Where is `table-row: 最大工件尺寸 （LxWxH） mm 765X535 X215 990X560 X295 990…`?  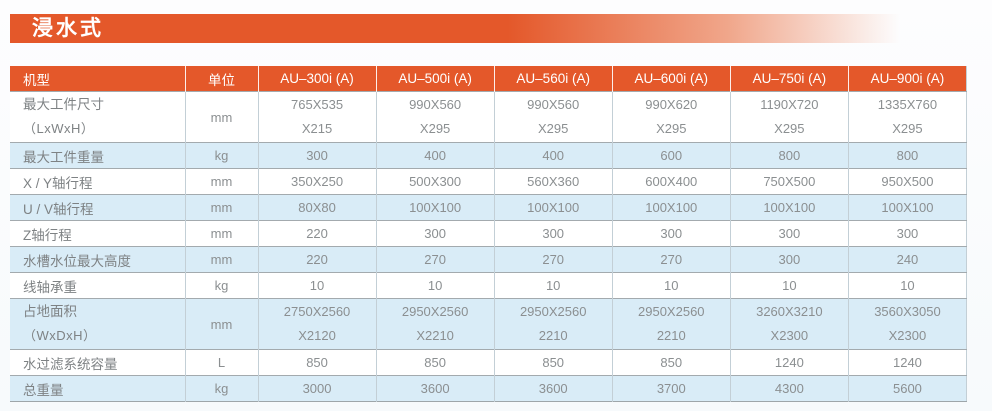 table-row: 最大工件尺寸 （LxWxH） mm 765X535 X215 990X560 X295 990… is located at coordinates (488, 117).